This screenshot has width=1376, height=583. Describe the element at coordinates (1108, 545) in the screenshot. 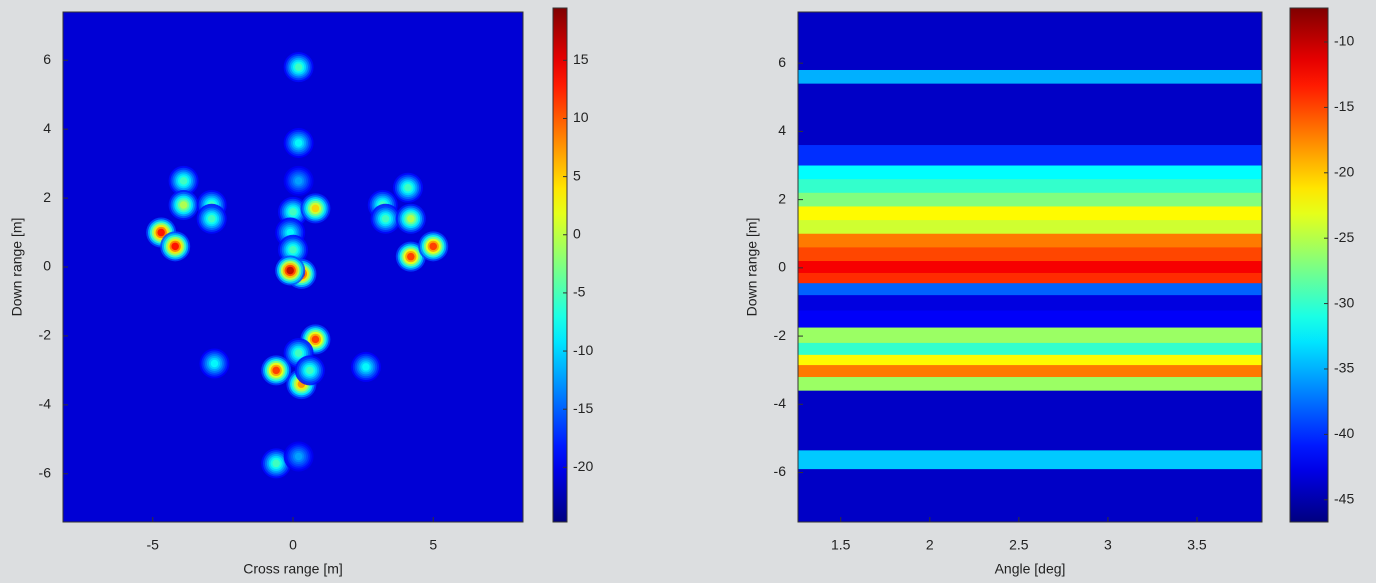

I see `x-tick-label: 3` at that location.